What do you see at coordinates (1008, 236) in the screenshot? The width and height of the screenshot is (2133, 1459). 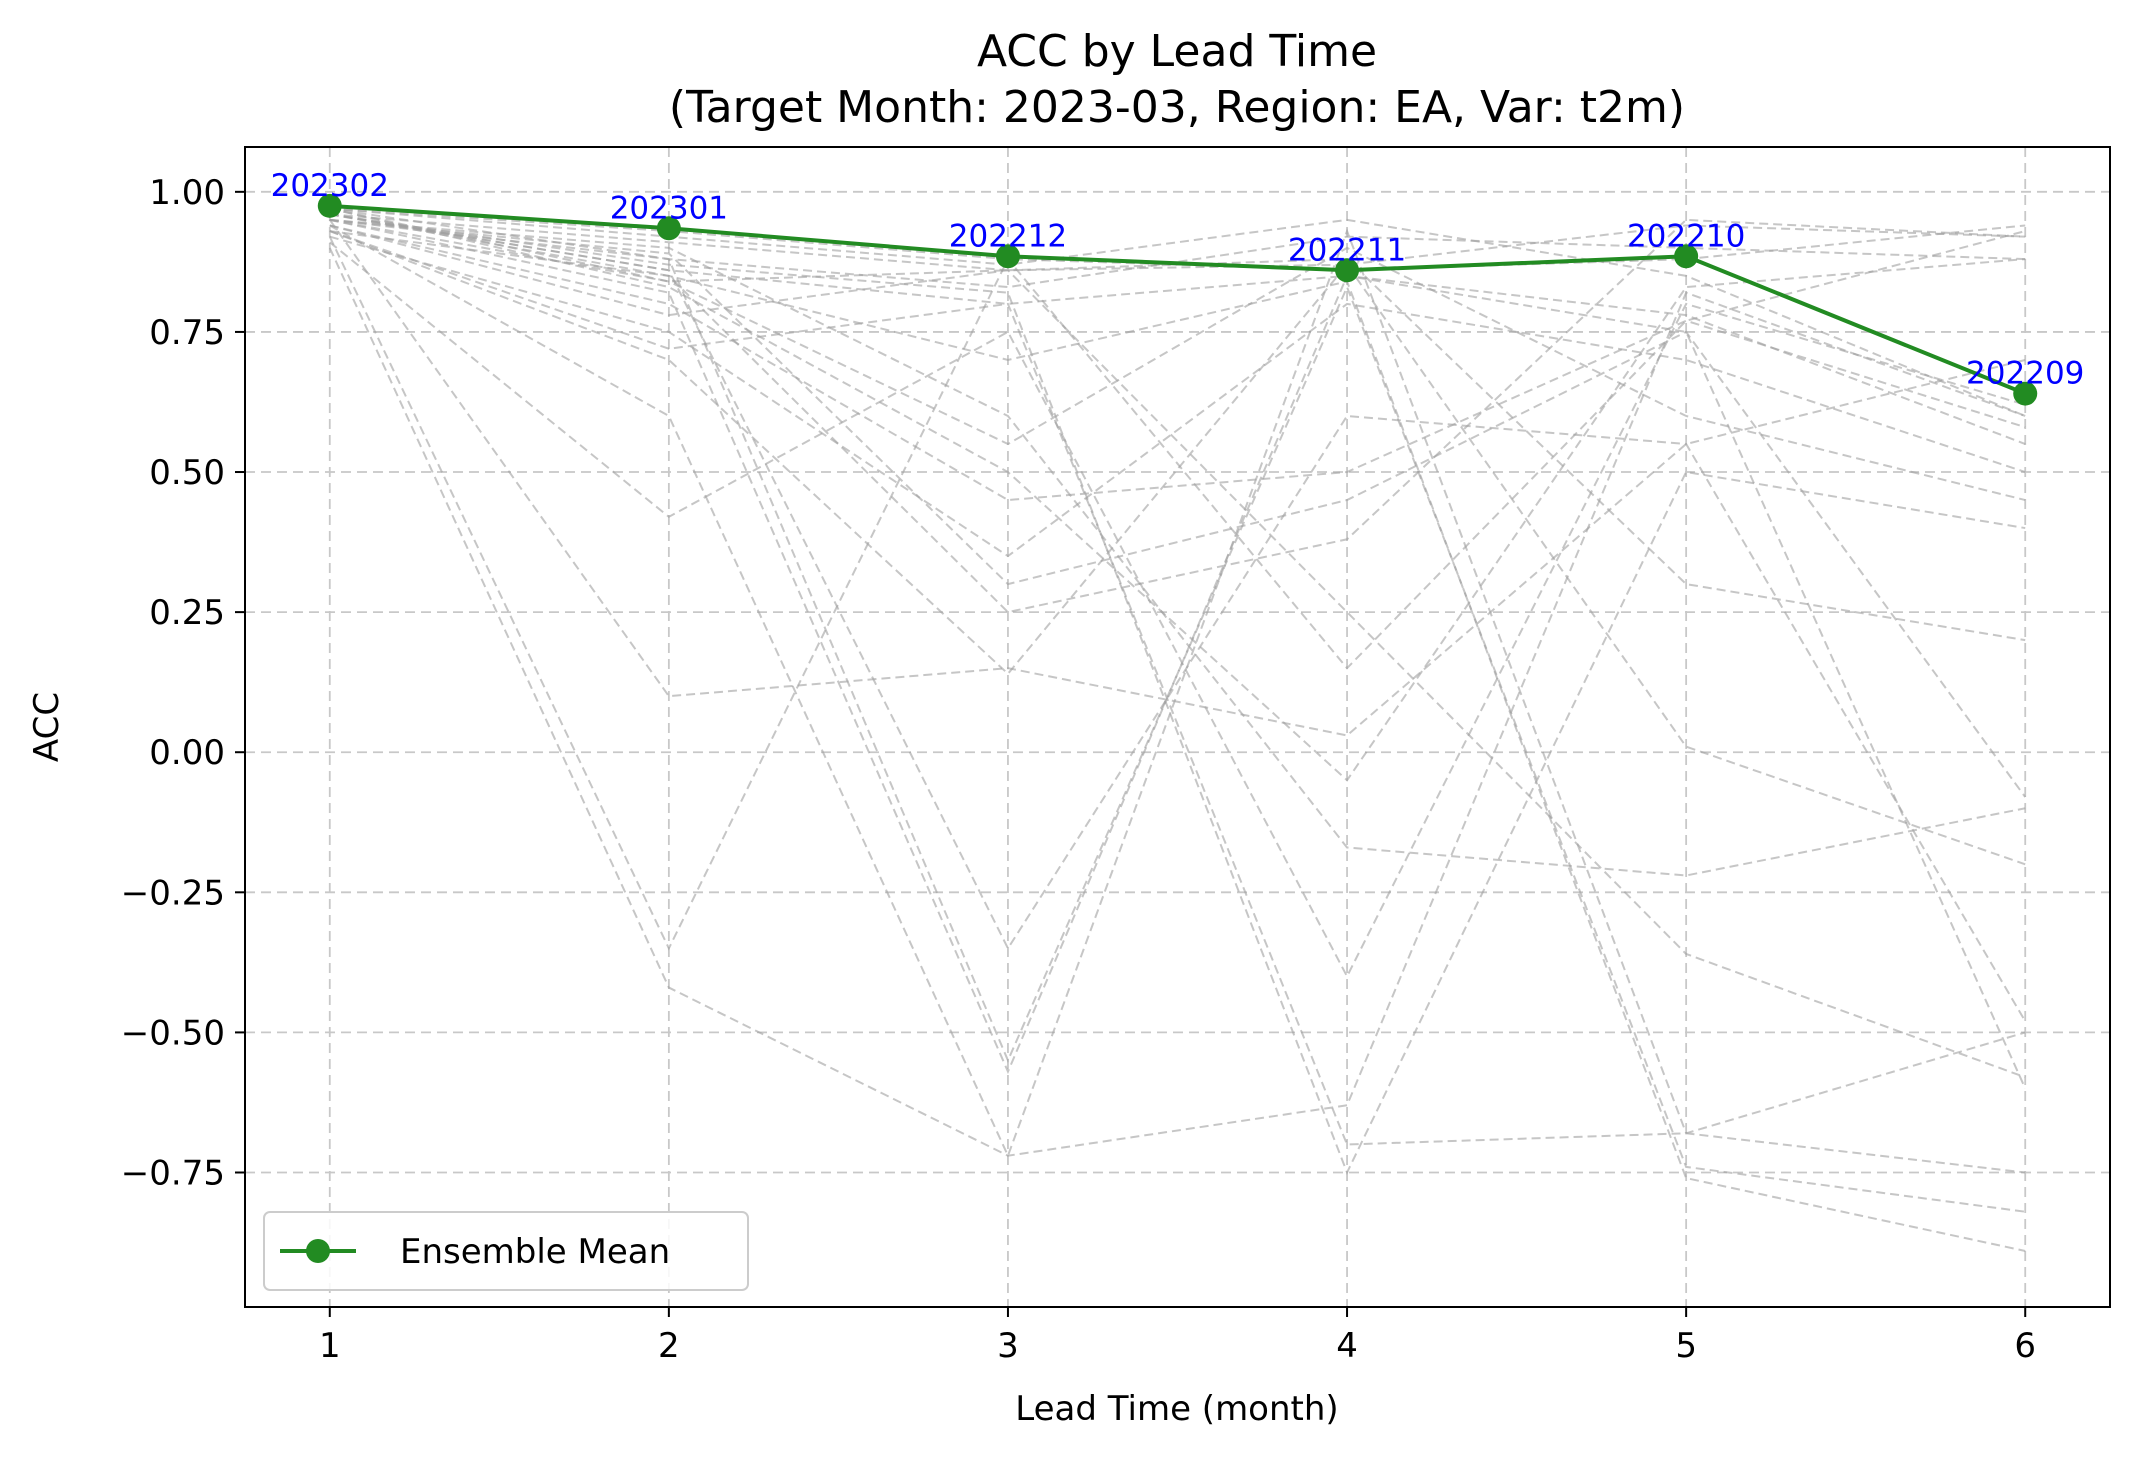 I see `point-label: 202212` at bounding box center [1008, 236].